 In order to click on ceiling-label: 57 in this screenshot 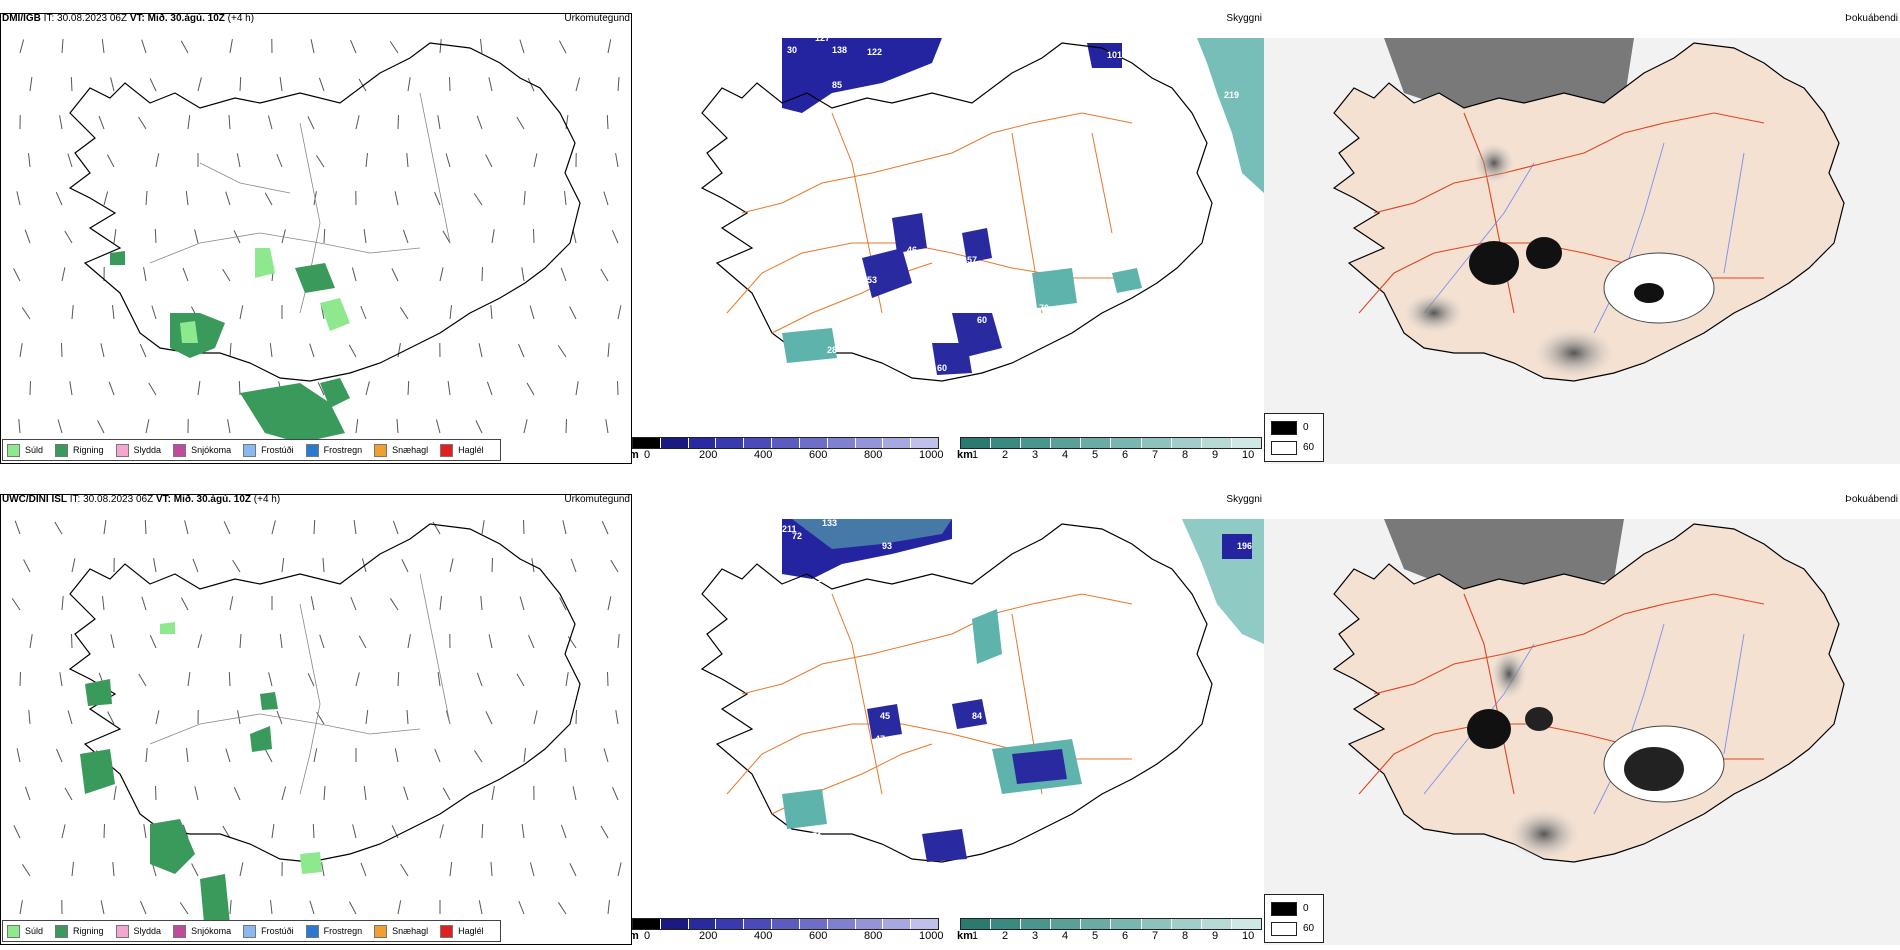, I will do `click(922, 871)`.